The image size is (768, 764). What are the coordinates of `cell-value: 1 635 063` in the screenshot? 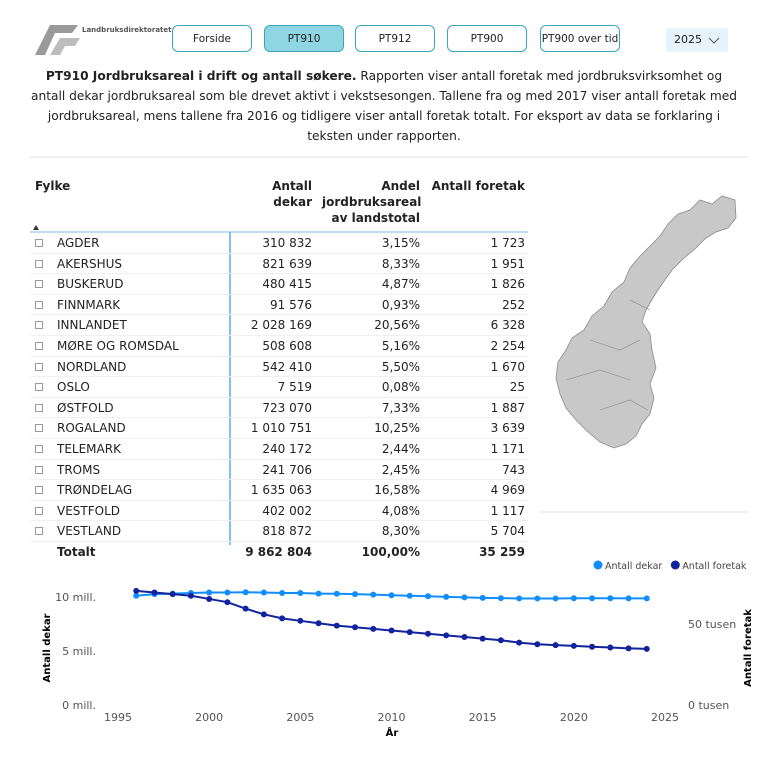 It's located at (281, 490).